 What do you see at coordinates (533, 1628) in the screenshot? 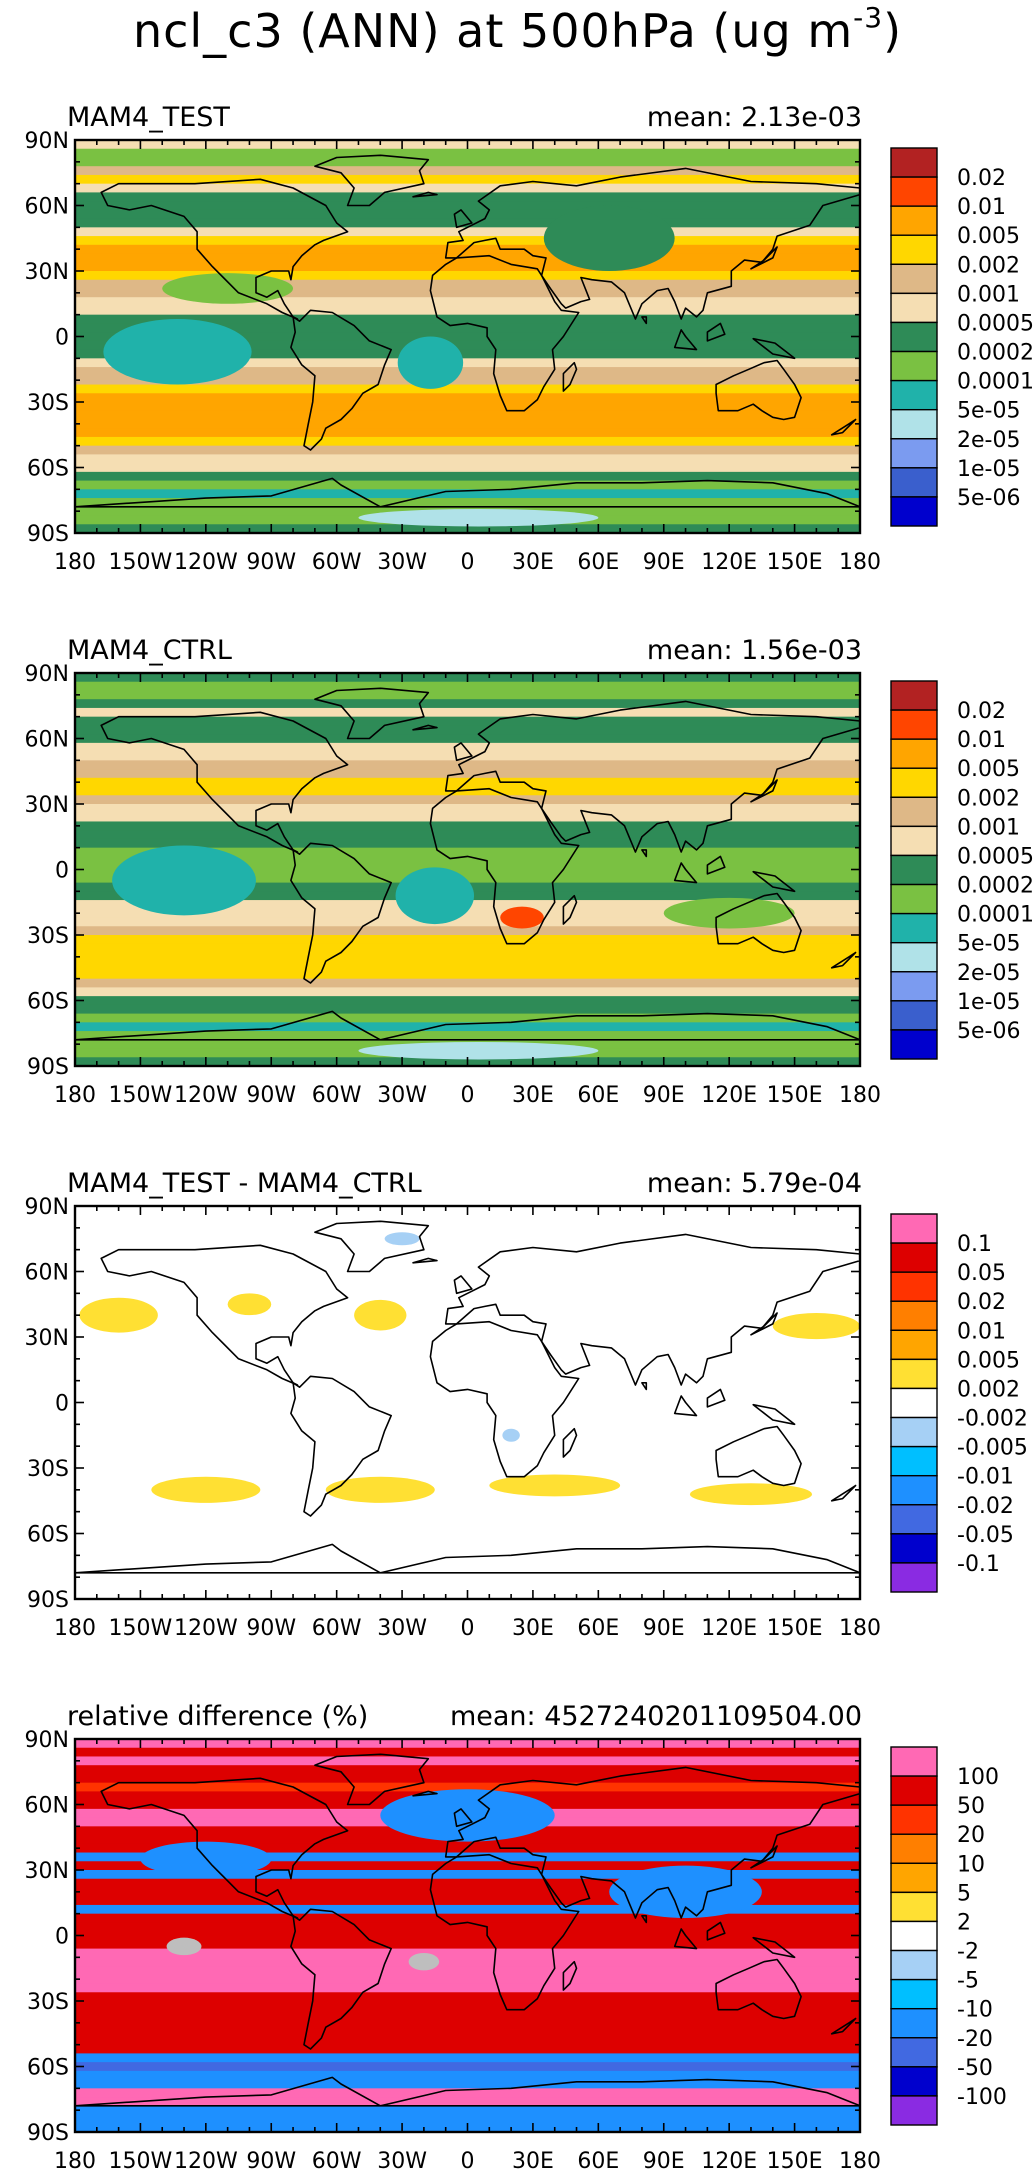
I see `x-tick-label: 30E` at bounding box center [533, 1628].